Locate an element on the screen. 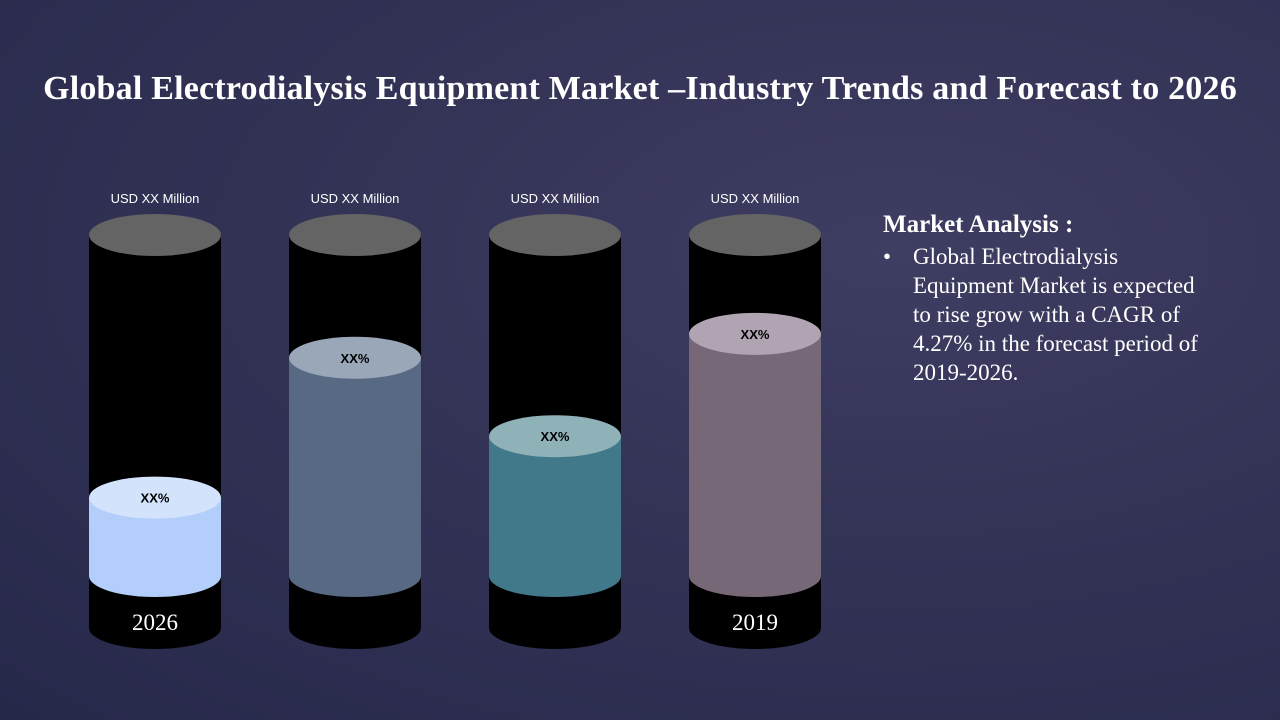  category-label: 2019 is located at coordinates (755, 622).